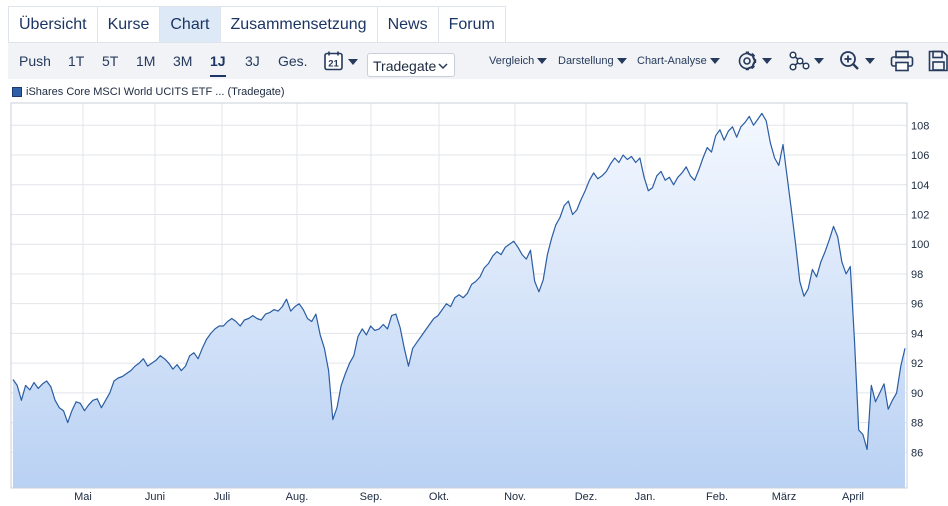 This screenshot has width=948, height=506. What do you see at coordinates (920, 245) in the screenshot?
I see `y-tick-label: 100` at bounding box center [920, 245].